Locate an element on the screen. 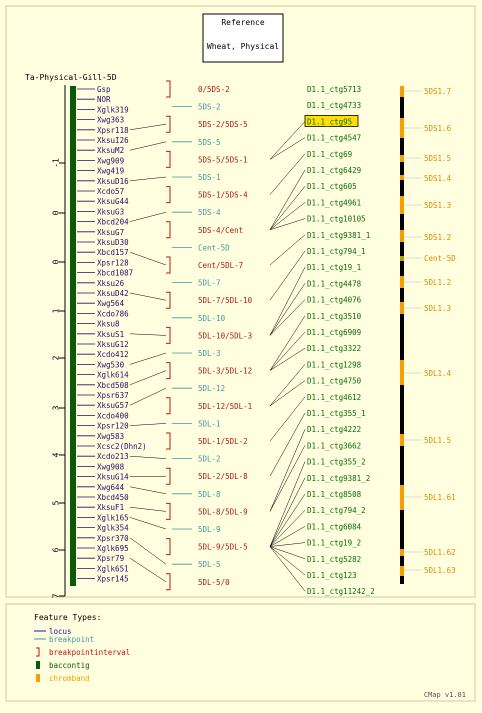 Image resolution: width=482 pixels, height=713 pixels. locus-label: Xbcd508 is located at coordinates (113, 385).